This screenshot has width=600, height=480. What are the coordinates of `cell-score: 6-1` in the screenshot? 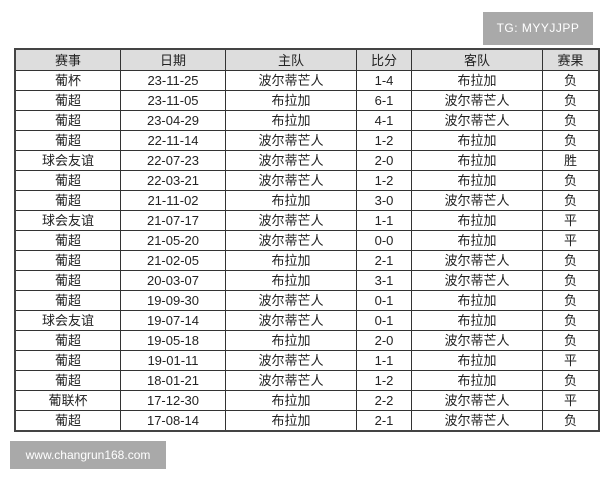 It's located at (384, 100).